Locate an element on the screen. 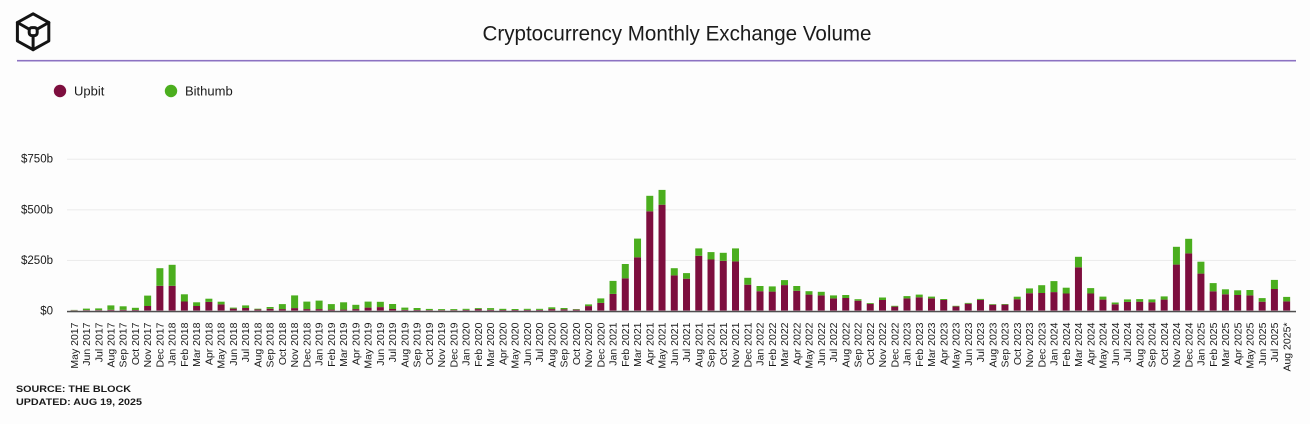 The width and height of the screenshot is (1310, 424). svg-text: $500b is located at coordinates (37, 210).